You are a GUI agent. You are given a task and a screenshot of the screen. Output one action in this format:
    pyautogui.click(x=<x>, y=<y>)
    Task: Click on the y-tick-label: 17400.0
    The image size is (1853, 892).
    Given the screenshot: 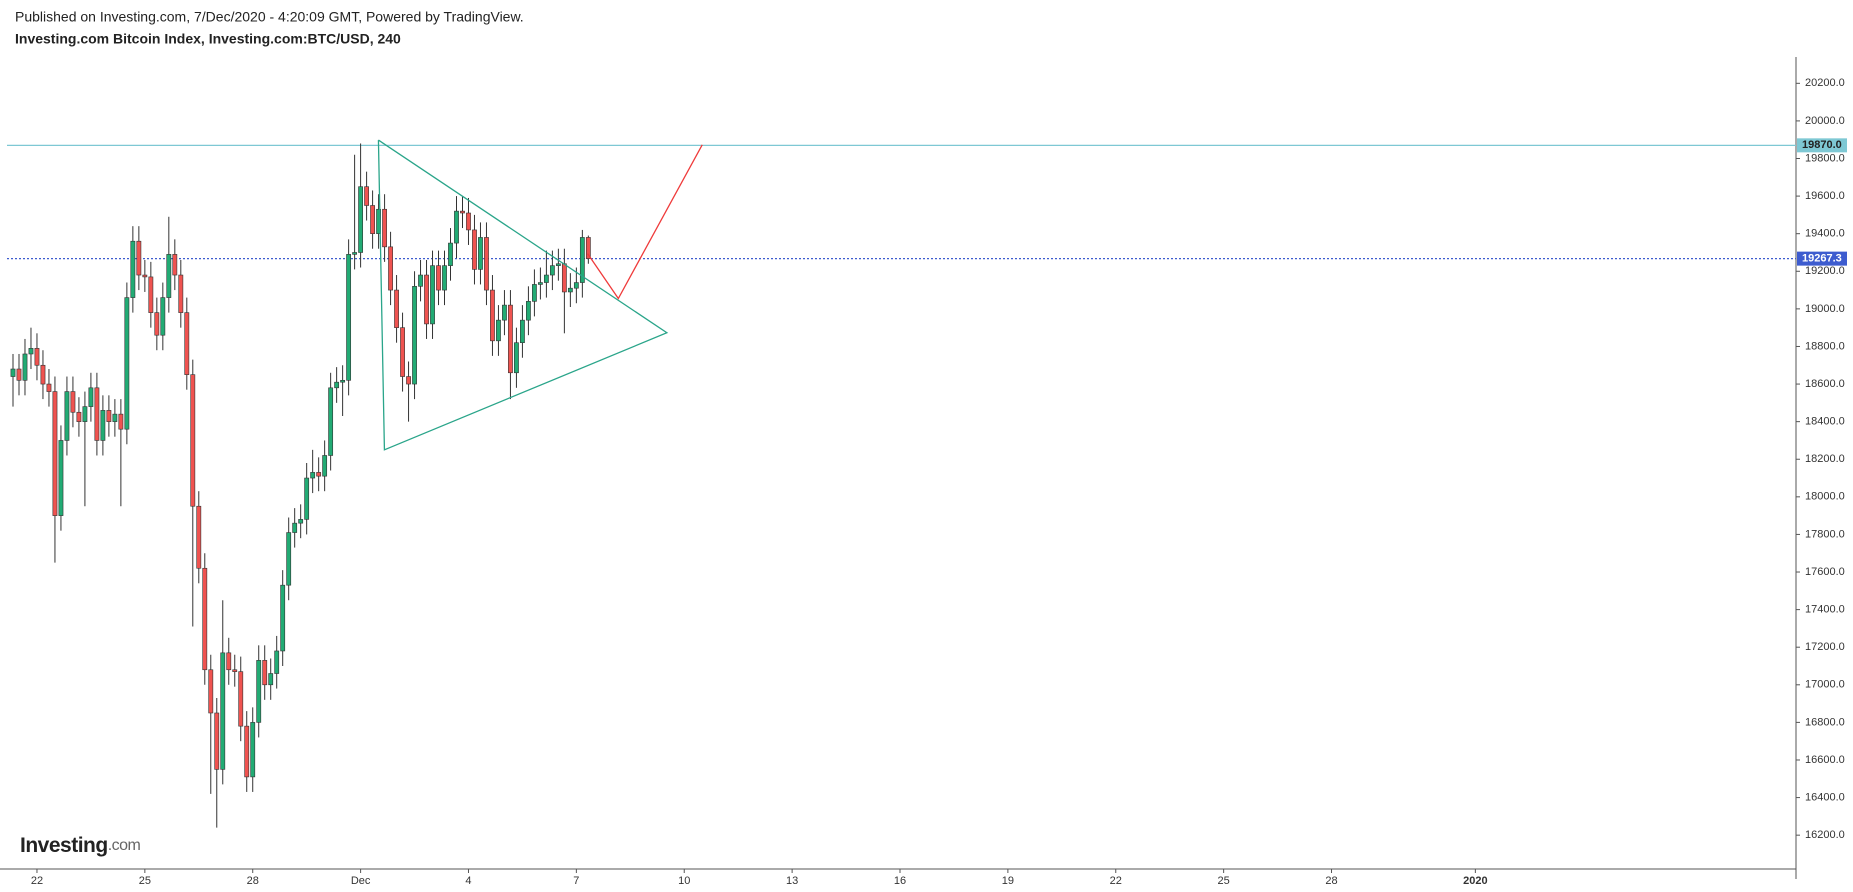 What is the action you would take?
    pyautogui.click(x=1825, y=610)
    